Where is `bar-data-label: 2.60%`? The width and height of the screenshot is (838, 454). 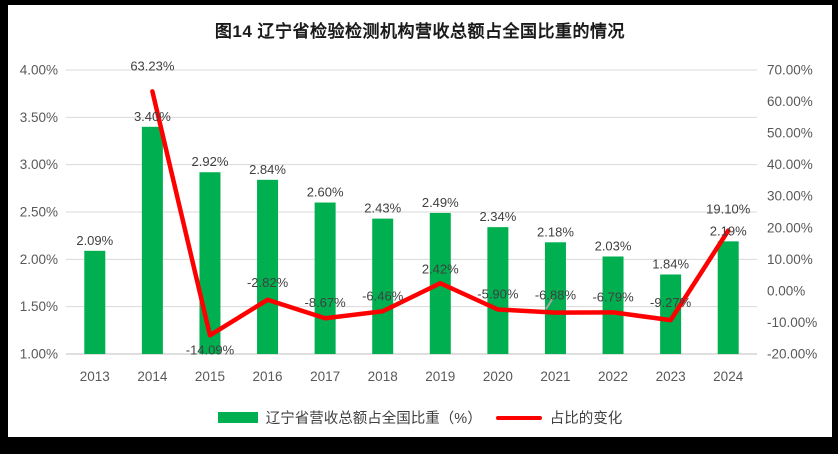
bar-data-label: 2.60% is located at coordinates (325, 192).